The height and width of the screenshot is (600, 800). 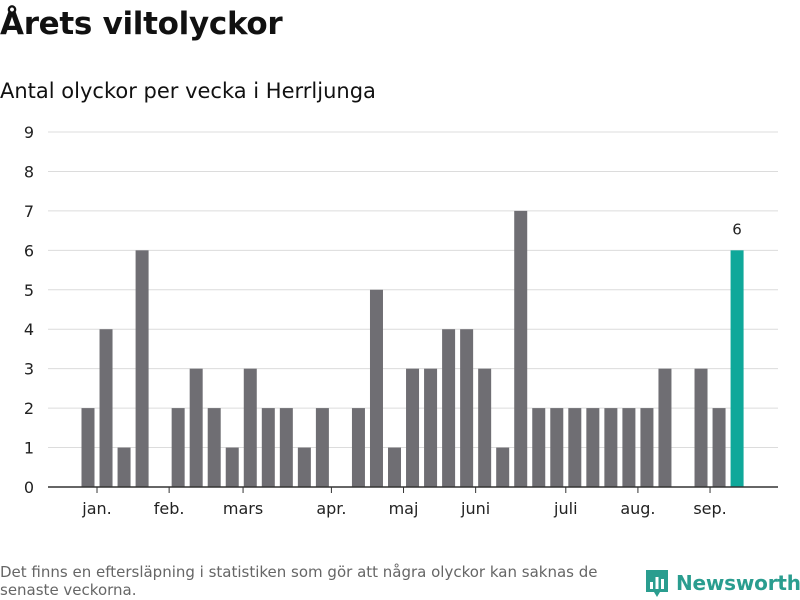 What do you see at coordinates (738, 583) in the screenshot?
I see `brand-name: Newsworthy` at bounding box center [738, 583].